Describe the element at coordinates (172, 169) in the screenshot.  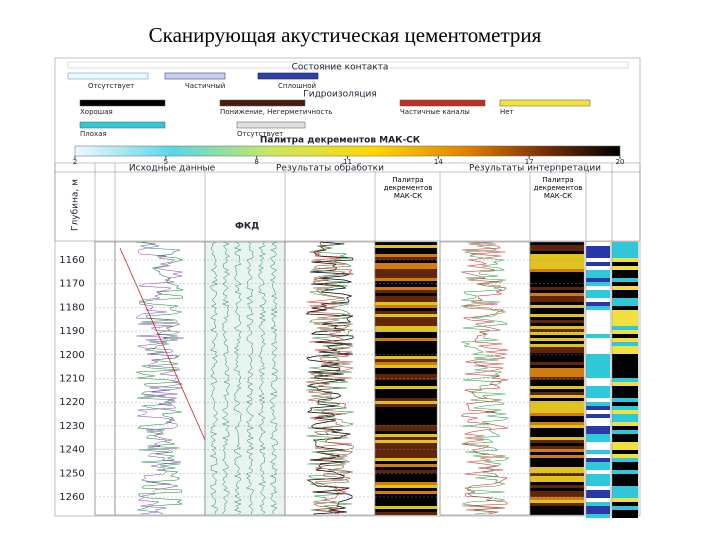
I see `track-header: Исходные данные` at that location.